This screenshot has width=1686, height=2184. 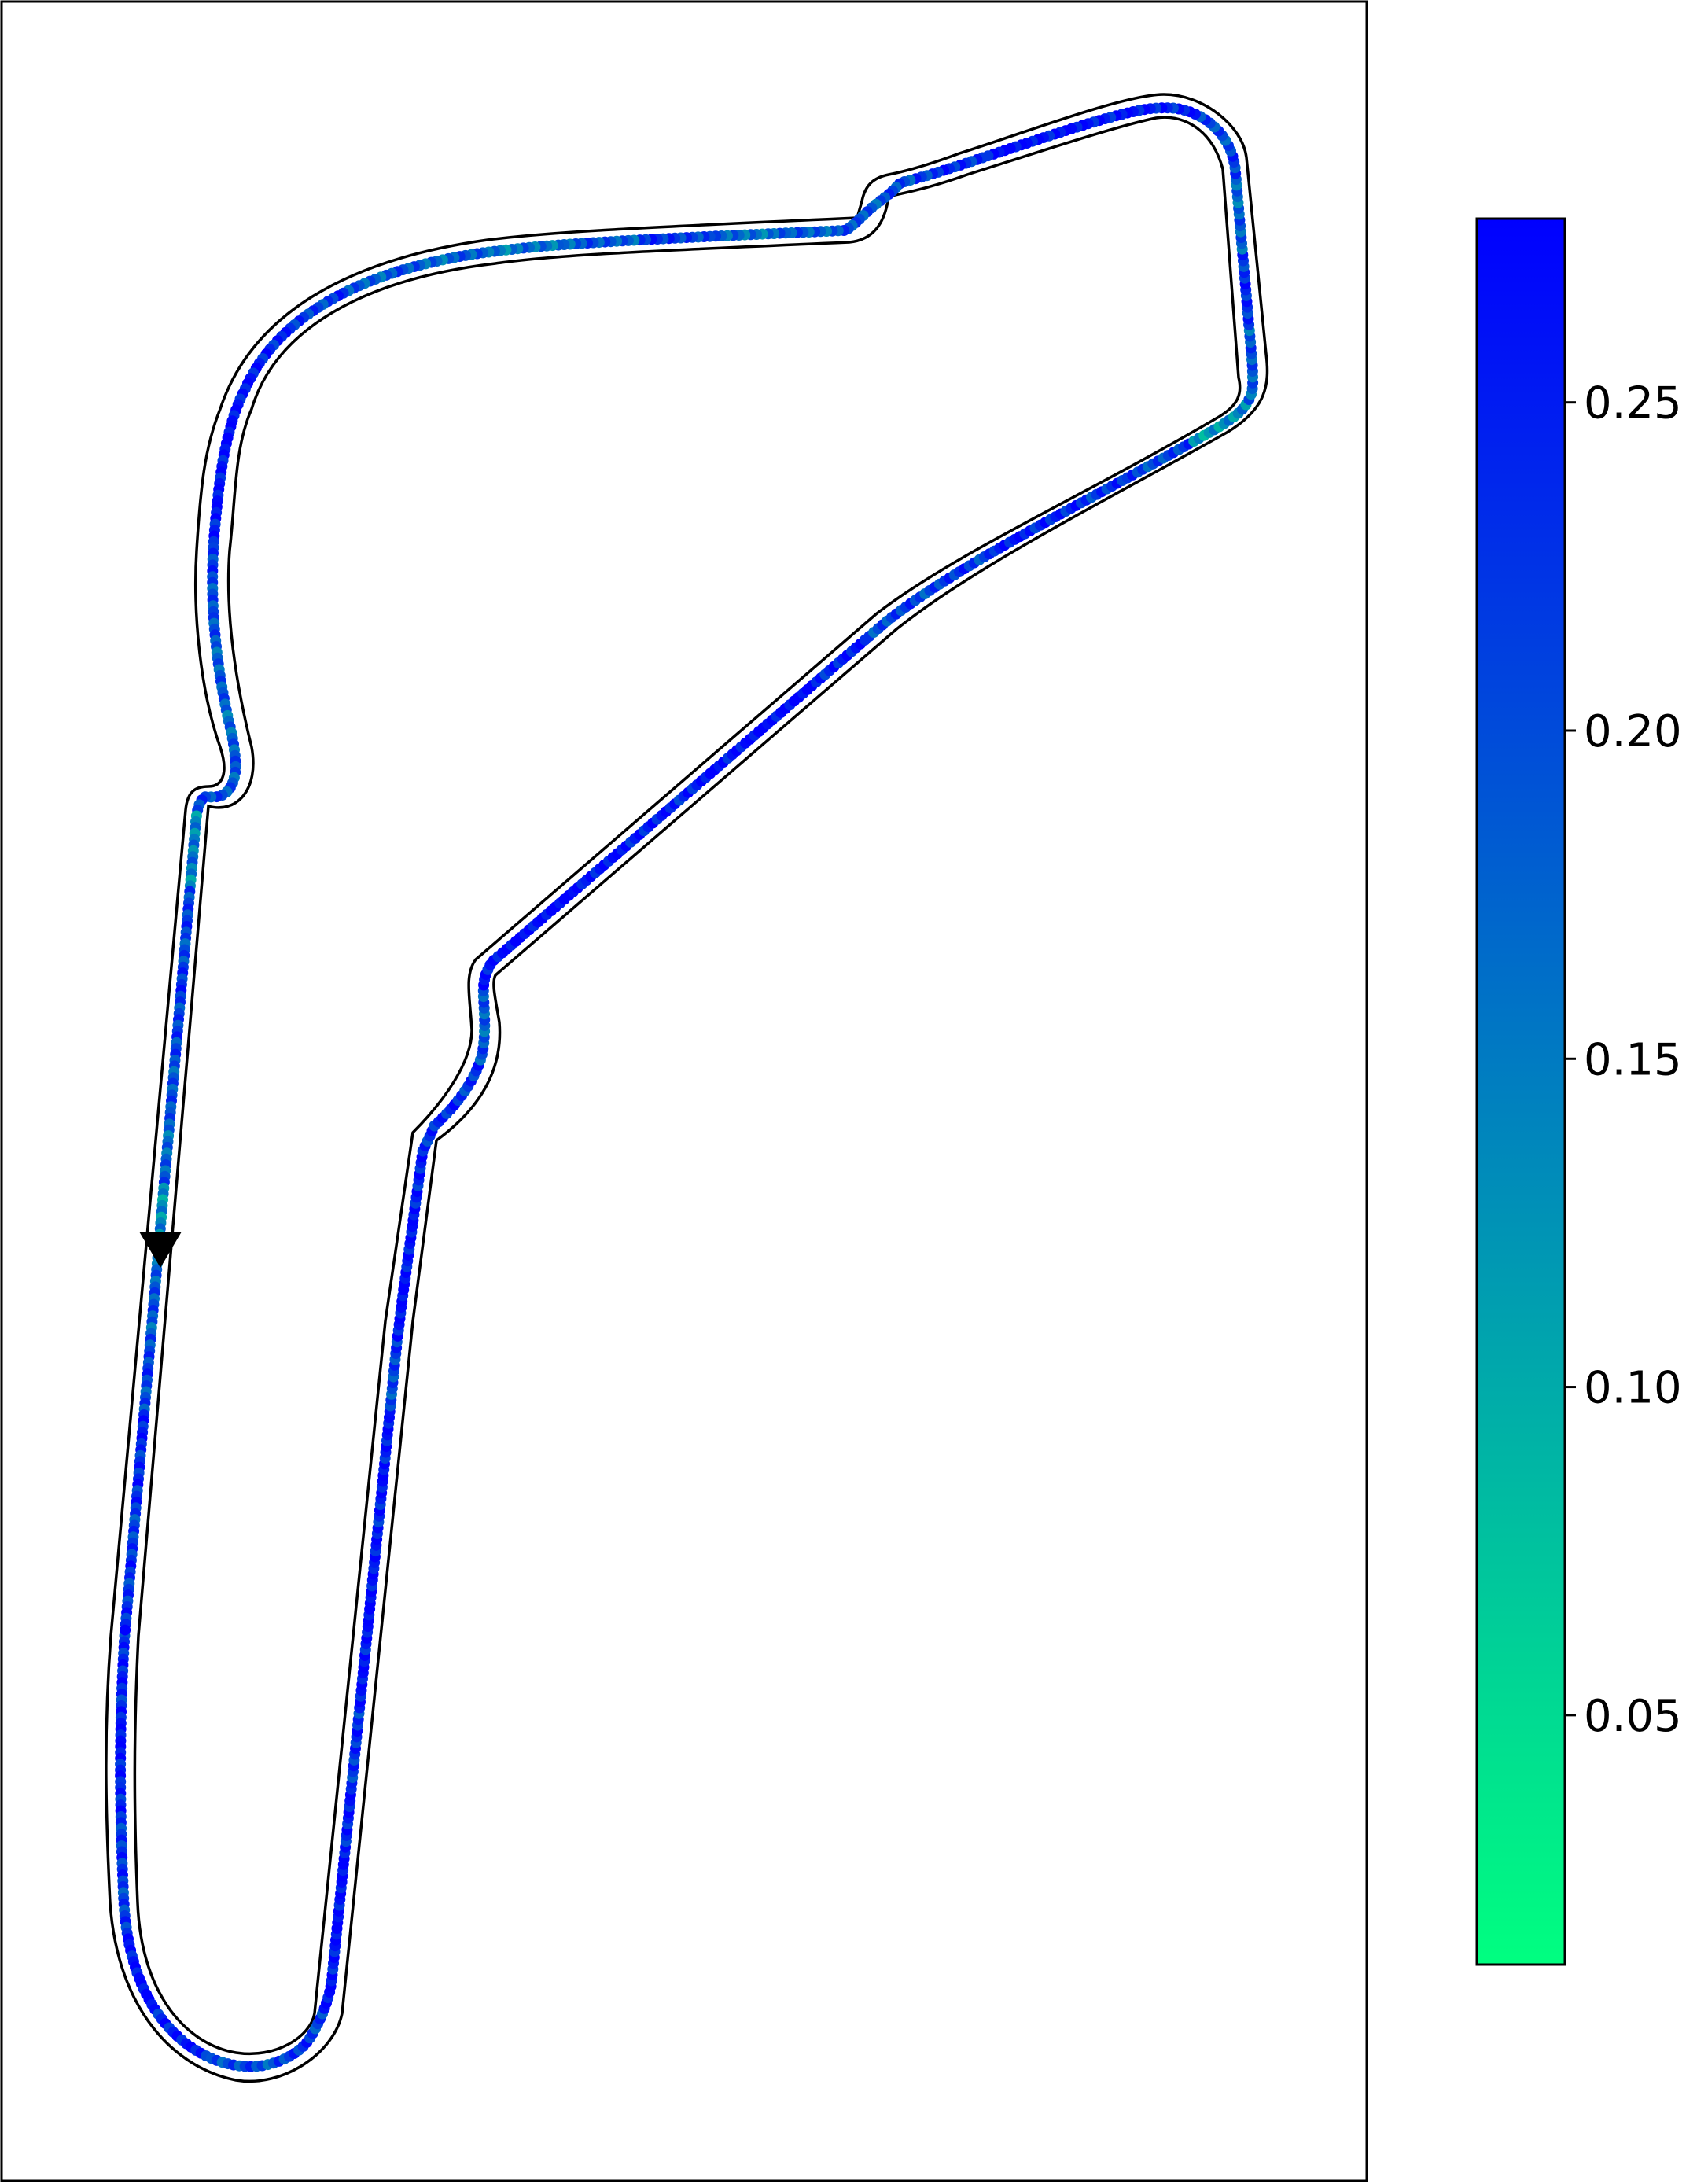 What do you see at coordinates (1633, 1388) in the screenshot?
I see `colorbar-tick-label: 0.10` at bounding box center [1633, 1388].